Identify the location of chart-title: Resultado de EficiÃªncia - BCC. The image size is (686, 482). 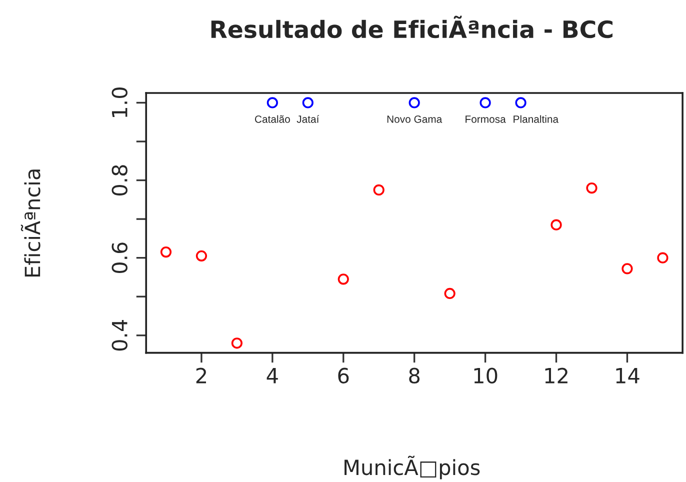
(411, 27).